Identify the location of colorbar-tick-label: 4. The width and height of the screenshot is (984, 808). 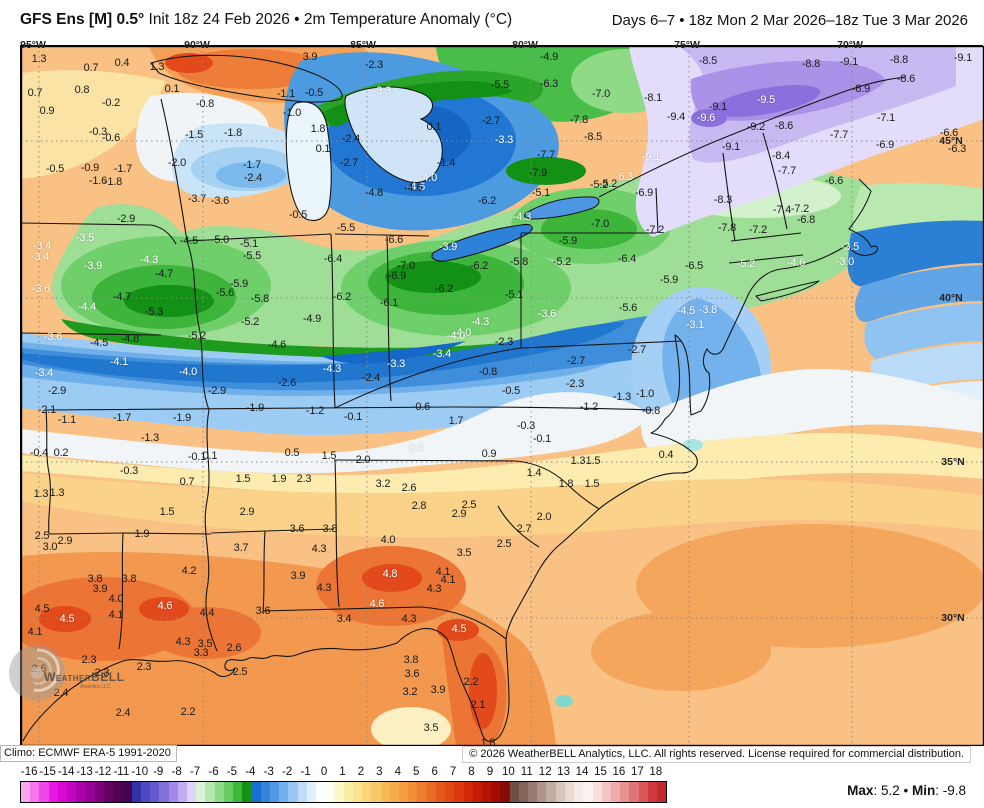
(397, 772).